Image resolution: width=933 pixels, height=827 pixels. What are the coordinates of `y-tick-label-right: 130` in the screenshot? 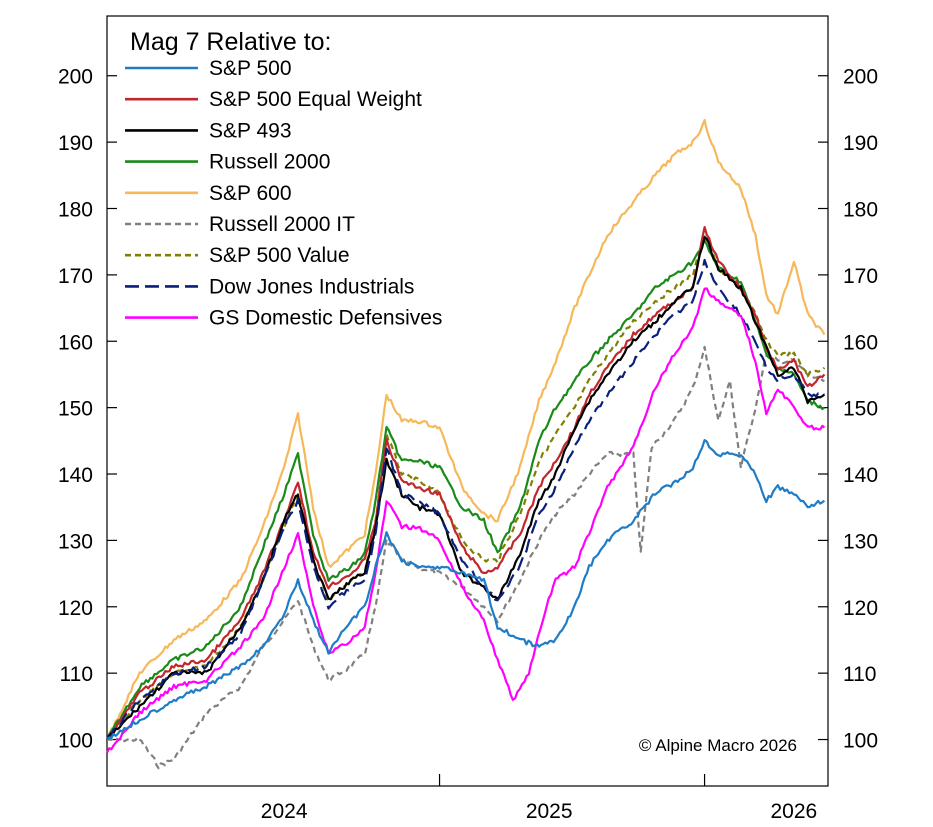 It's located at (860, 541).